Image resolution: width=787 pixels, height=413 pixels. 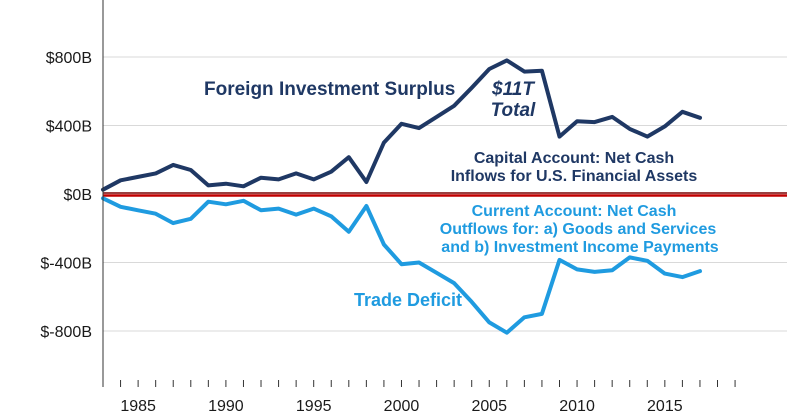 I want to click on total-annotation-line2: Total, so click(x=513, y=110).